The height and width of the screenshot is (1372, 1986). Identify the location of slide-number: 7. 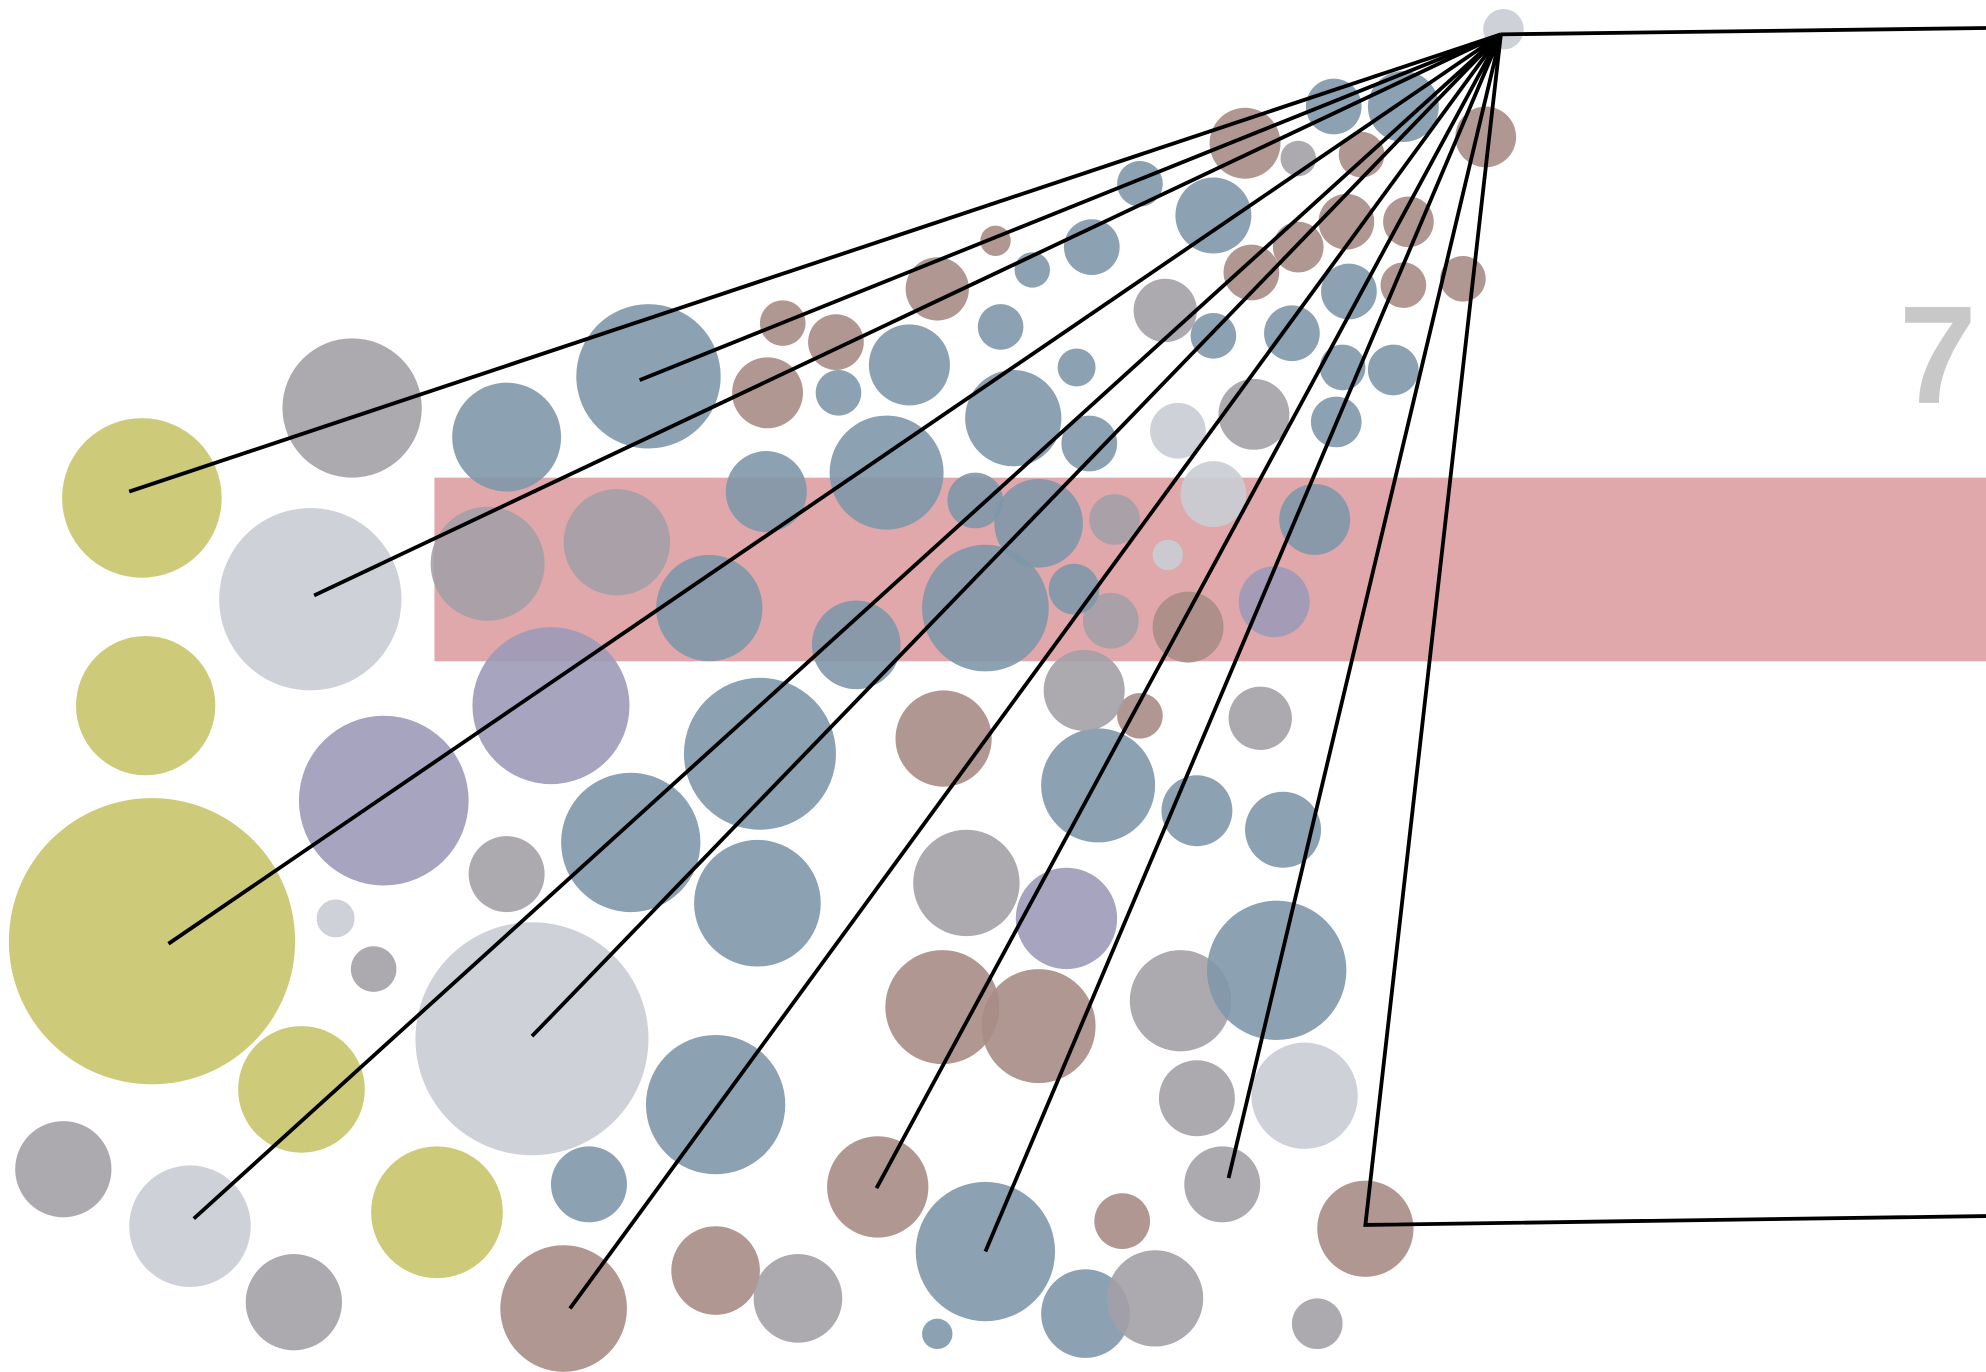
(1937, 355).